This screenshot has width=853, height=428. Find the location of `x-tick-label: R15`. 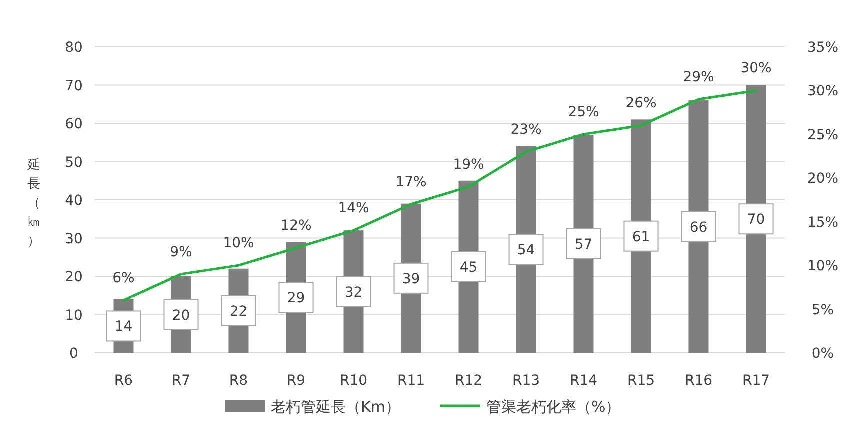

x-tick-label: R15 is located at coordinates (641, 381).